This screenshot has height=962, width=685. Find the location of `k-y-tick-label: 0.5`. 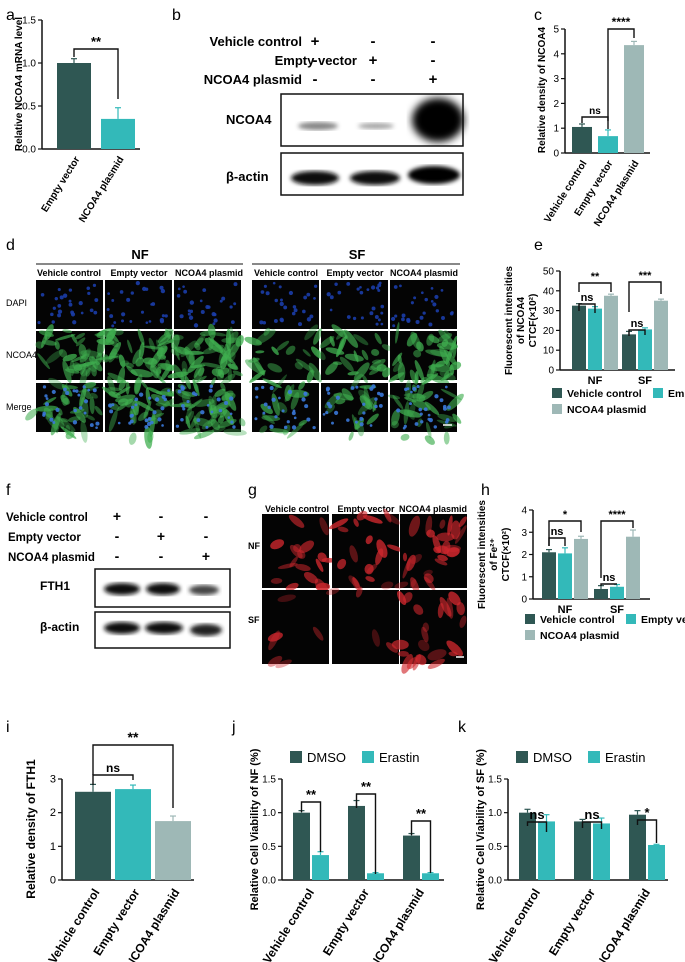

k-y-tick-label: 0.5 is located at coordinates (495, 847).